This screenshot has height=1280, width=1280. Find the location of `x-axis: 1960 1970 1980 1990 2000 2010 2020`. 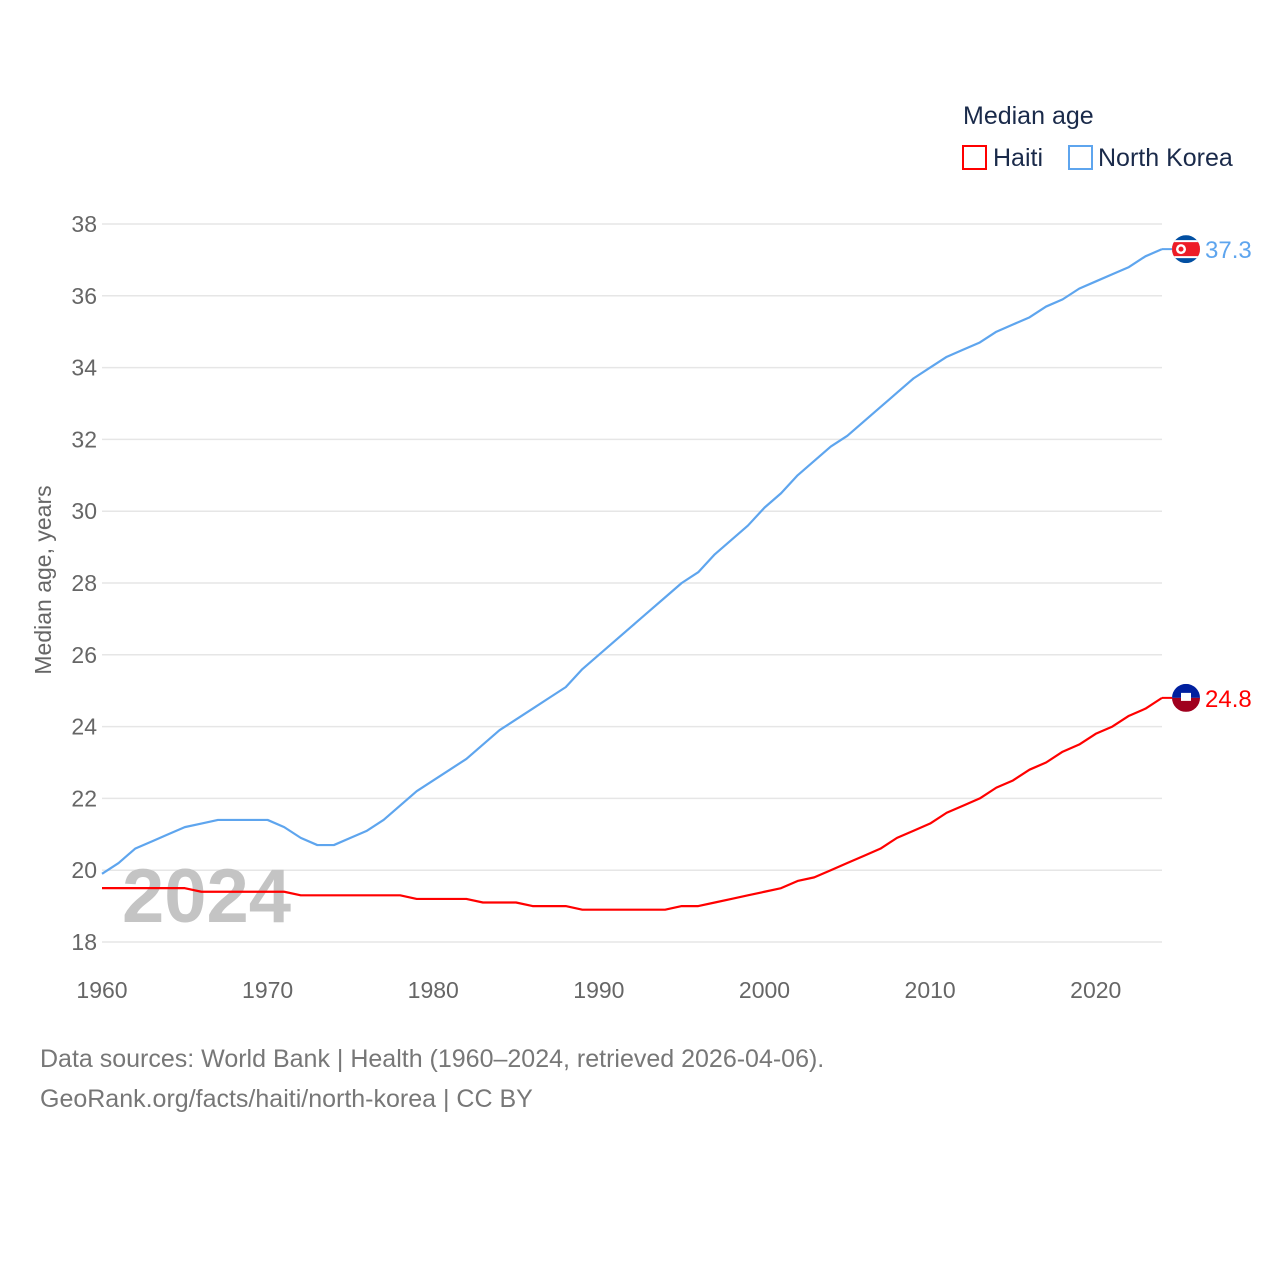

x-axis: 1960 1970 1980 1990 2000 2010 2020 is located at coordinates (598, 990).